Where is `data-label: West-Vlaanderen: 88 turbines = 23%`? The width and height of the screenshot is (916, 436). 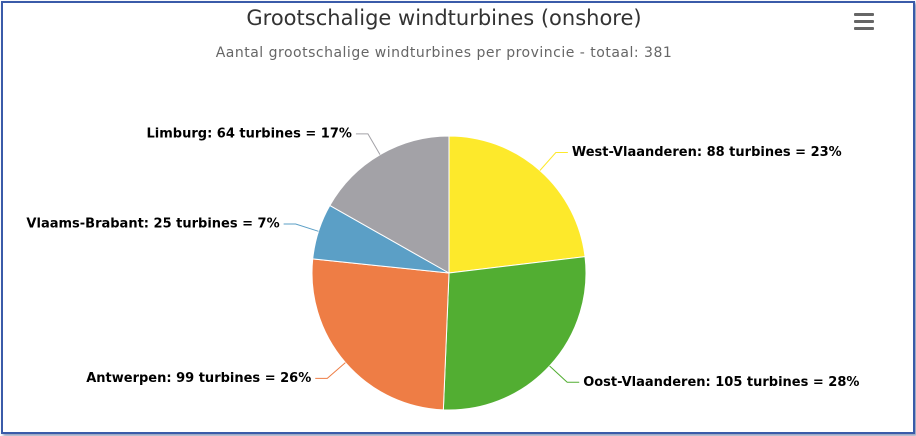 data-label: West-Vlaanderen: 88 turbines = 23% is located at coordinates (707, 152).